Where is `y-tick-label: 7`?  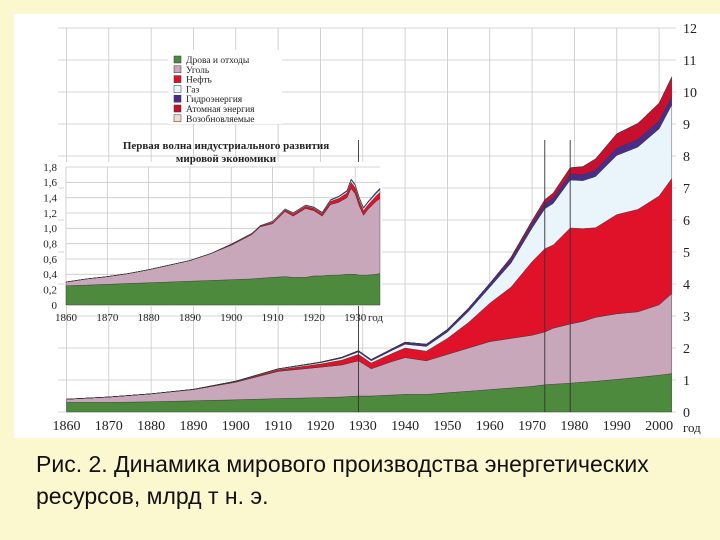 y-tick-label: 7 is located at coordinates (686, 189).